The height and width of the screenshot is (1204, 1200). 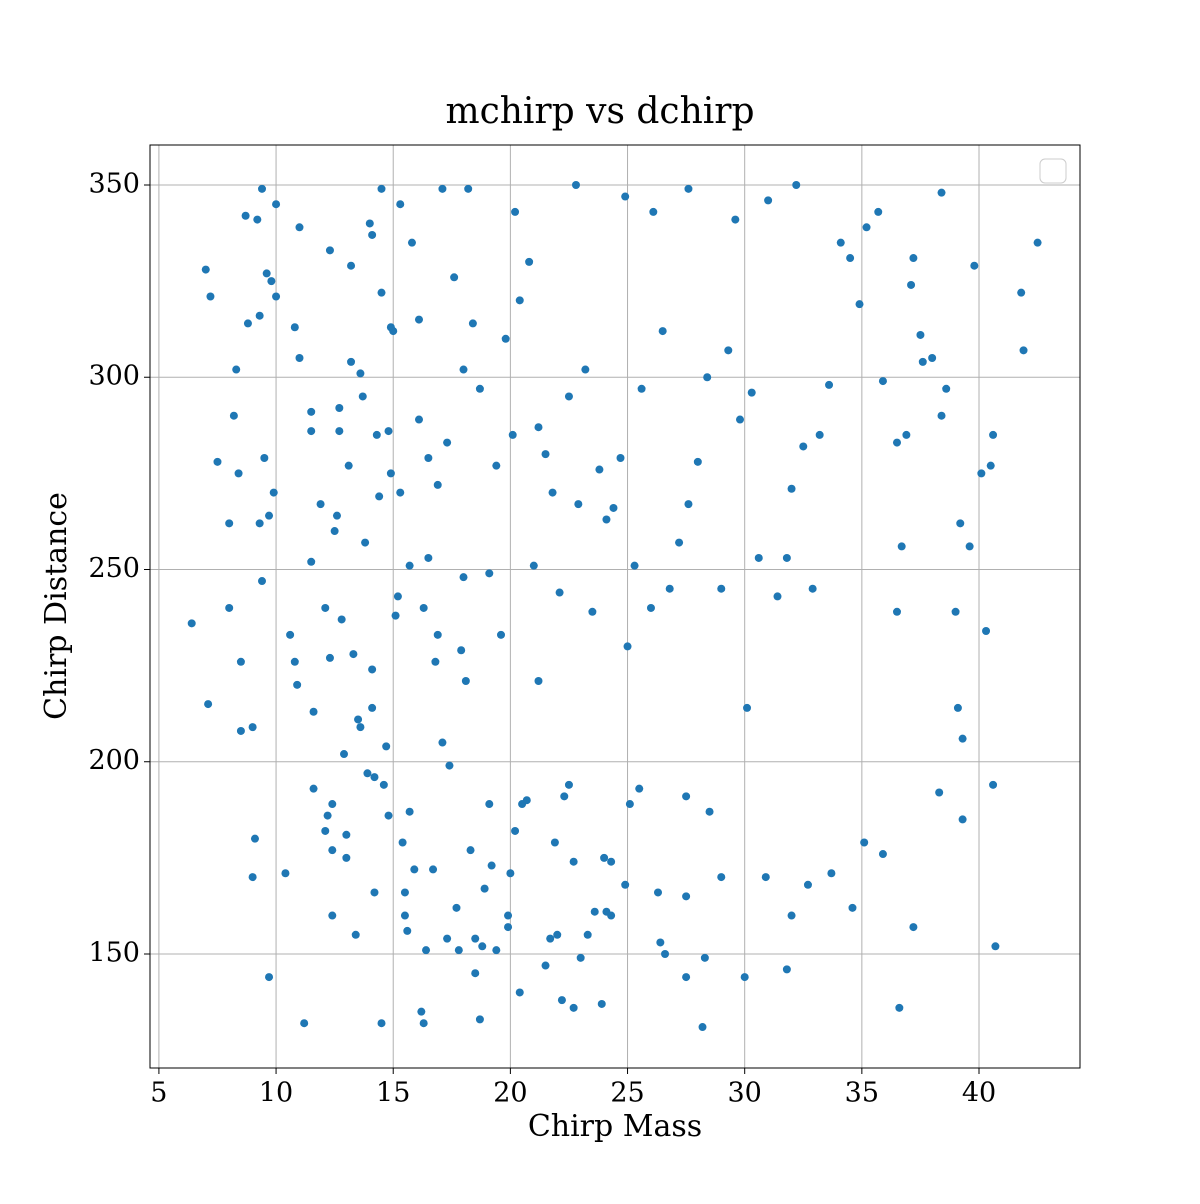 What do you see at coordinates (56, 606) in the screenshot?
I see `y-axis-label: Chirp Distance` at bounding box center [56, 606].